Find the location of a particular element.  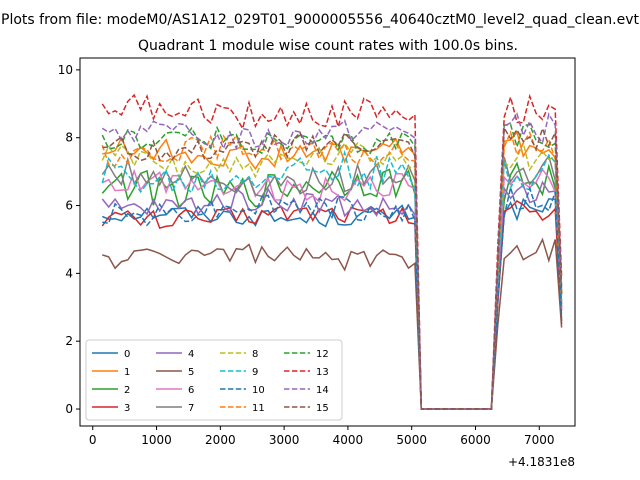

legend-label-3: 3 is located at coordinates (127, 408).